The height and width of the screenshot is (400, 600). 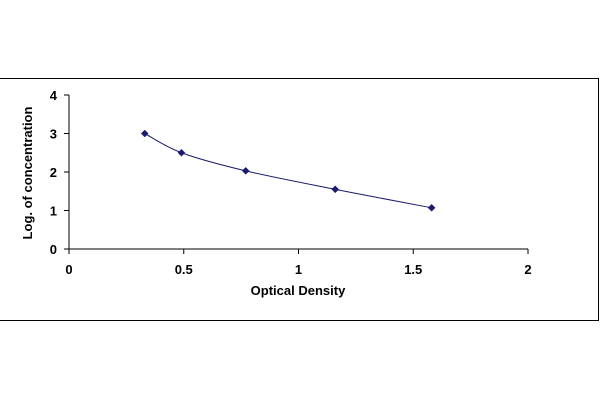 What do you see at coordinates (53, 134) in the screenshot?
I see `y-tick-label: 3` at bounding box center [53, 134].